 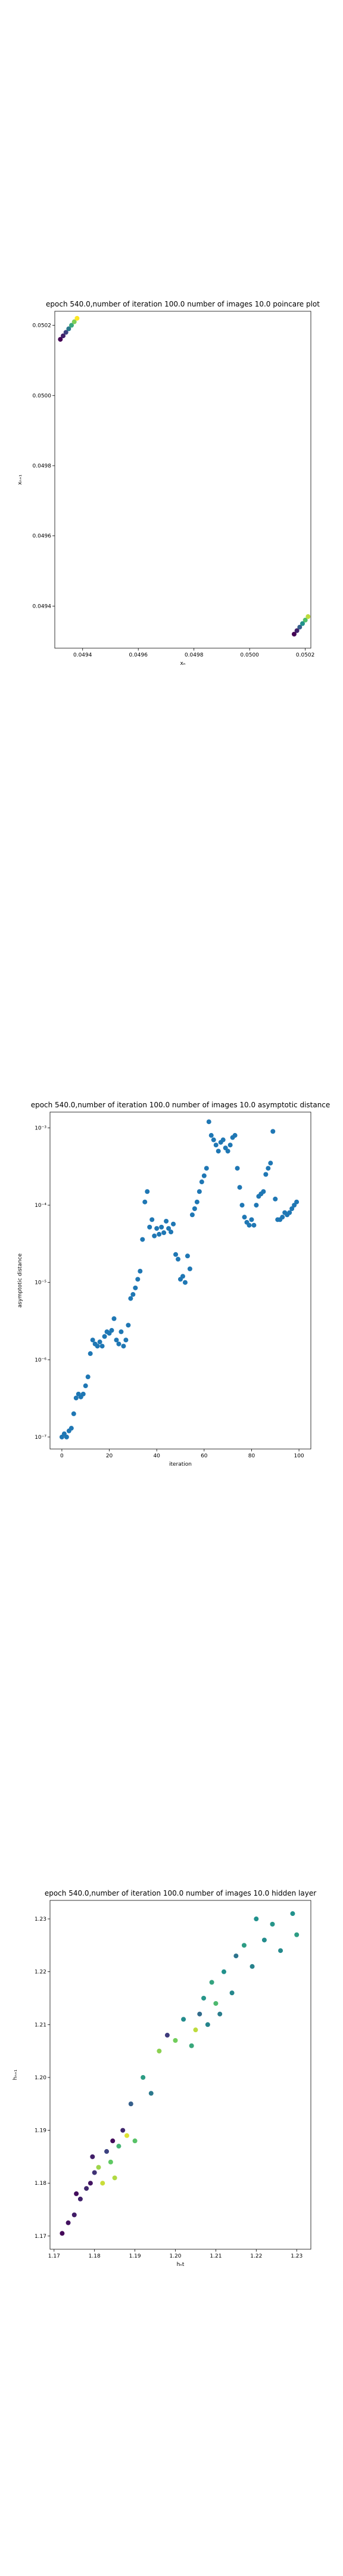 What do you see at coordinates (43, 396) in the screenshot?
I see `y-tick-label: 0.0500` at bounding box center [43, 396].